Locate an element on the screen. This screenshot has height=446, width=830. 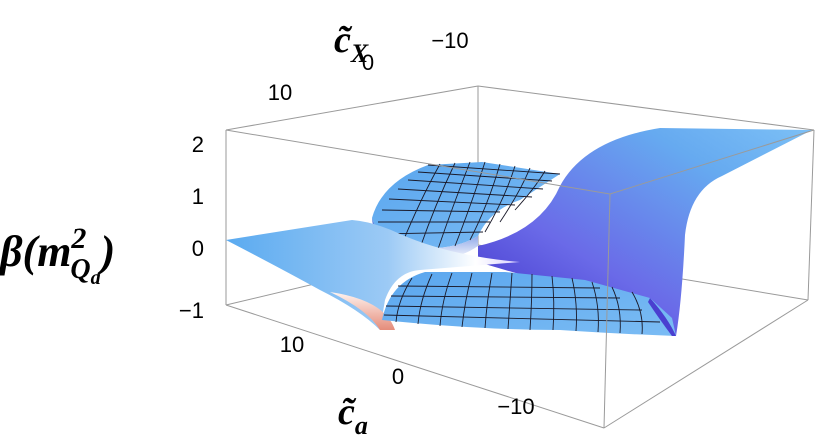
back-plateau is located at coordinates (466, 211).